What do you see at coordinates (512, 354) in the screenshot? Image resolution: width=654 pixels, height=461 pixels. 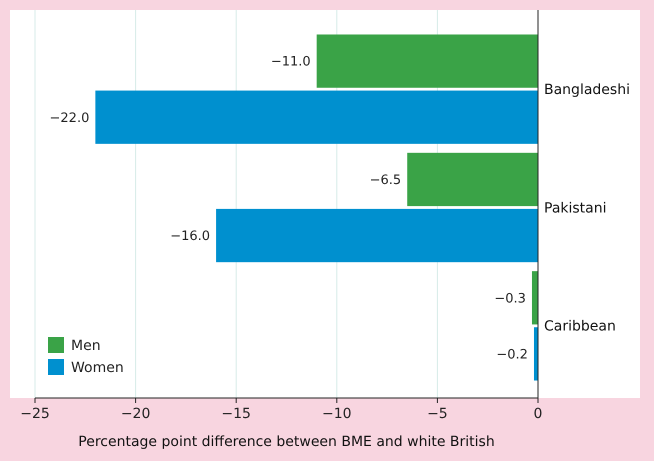 I see `data-label: −0.2` at bounding box center [512, 354].